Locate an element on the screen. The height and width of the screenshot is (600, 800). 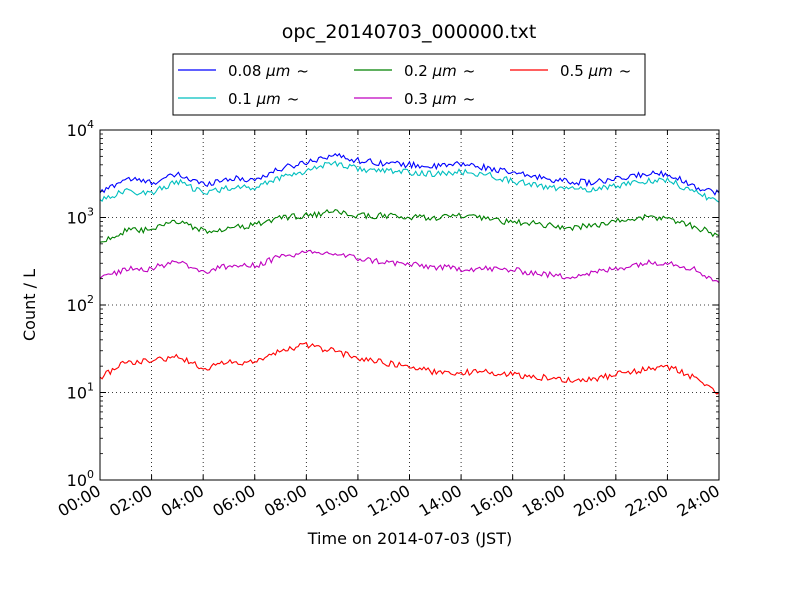
y-tick-label: 10² is located at coordinates (80, 304).